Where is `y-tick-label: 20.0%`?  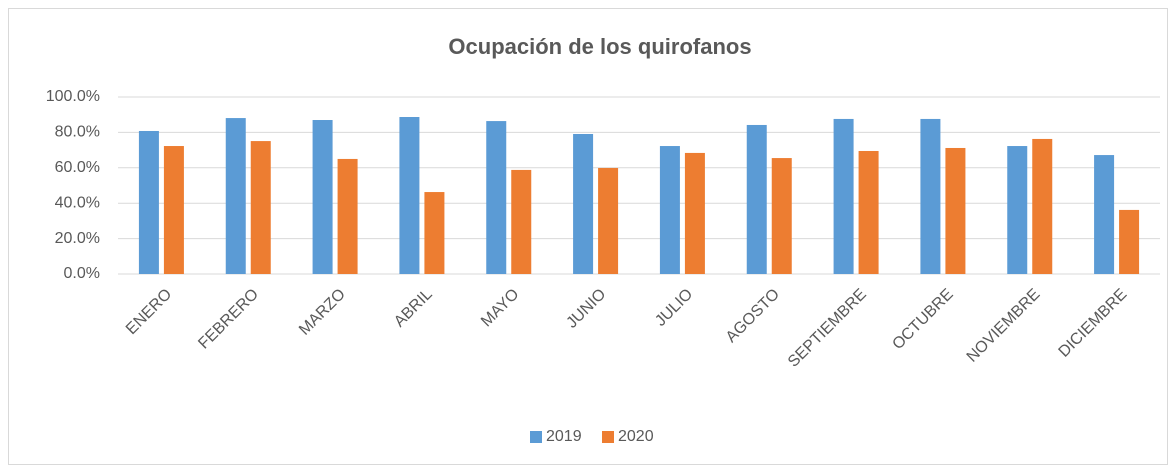
y-tick-label: 20.0% is located at coordinates (77, 238).